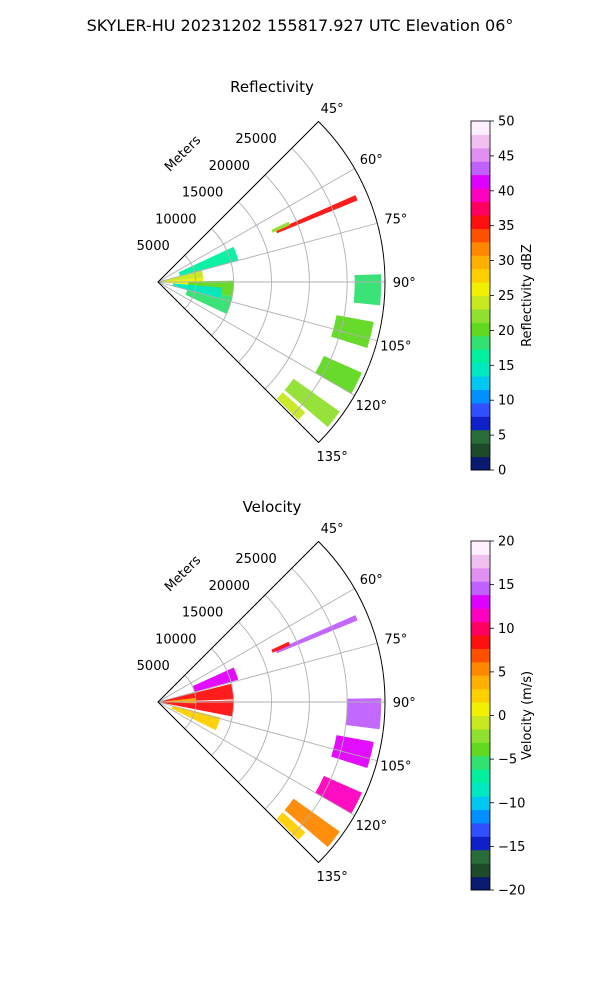 This screenshot has width=600, height=1000. What do you see at coordinates (332, 529) in the screenshot?
I see `theta-tick-label: 45°` at bounding box center [332, 529].